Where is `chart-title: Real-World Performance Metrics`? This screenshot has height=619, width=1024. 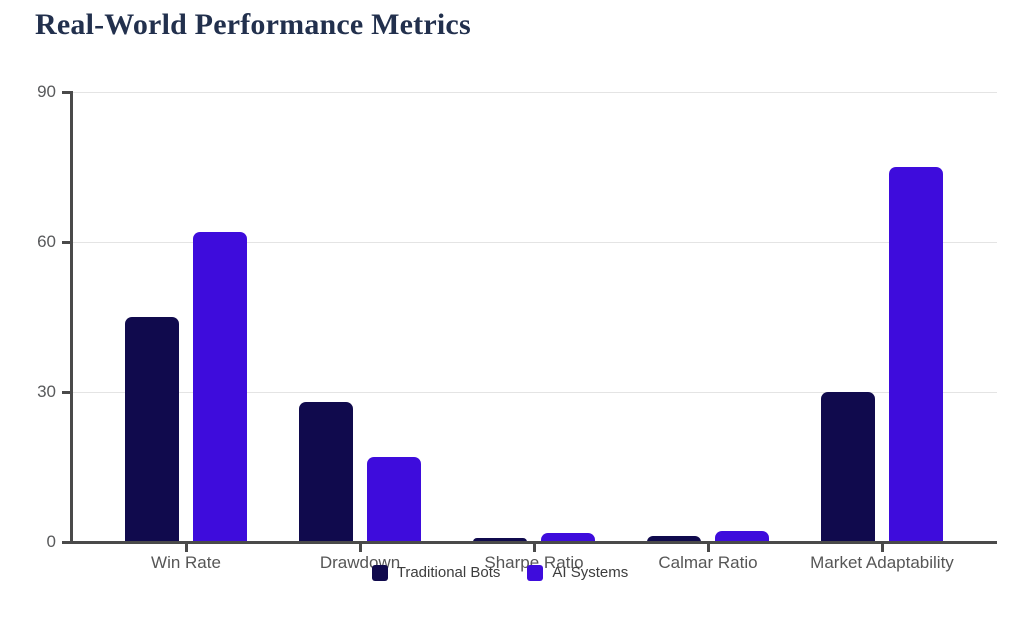 chart-title: Real-World Performance Metrics is located at coordinates (253, 24).